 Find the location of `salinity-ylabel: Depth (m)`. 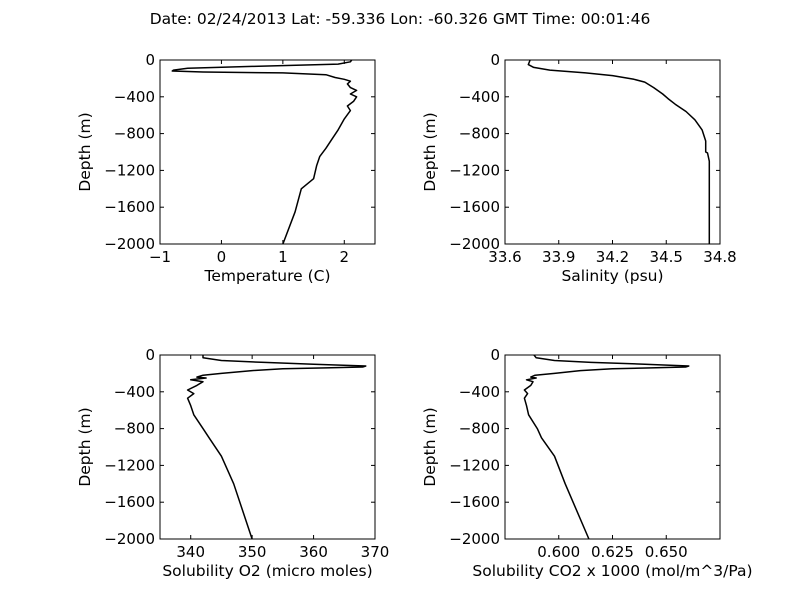

salinity-ylabel: Depth (m) is located at coordinates (430, 151).